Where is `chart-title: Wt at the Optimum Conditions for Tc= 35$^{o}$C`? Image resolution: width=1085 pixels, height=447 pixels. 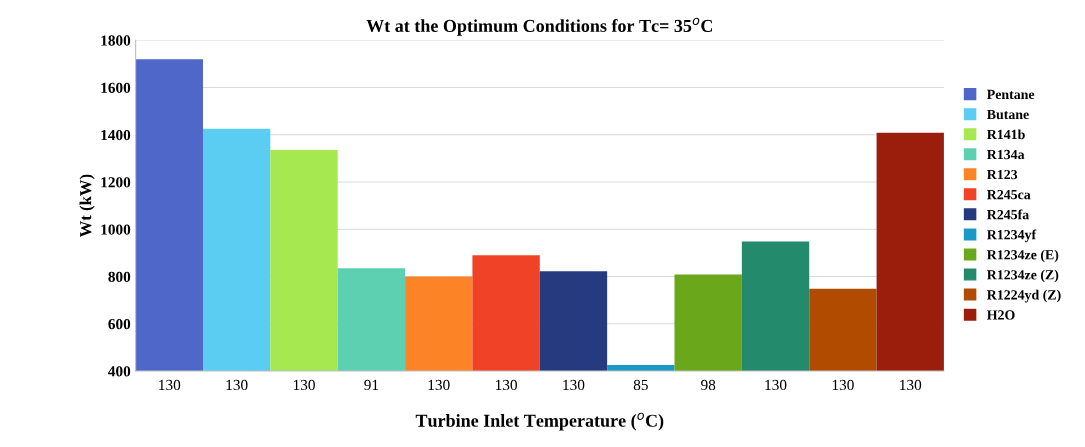 chart-title: Wt at the Optimum Conditions for Tc= 35$^{o}$C is located at coordinates (539, 26).